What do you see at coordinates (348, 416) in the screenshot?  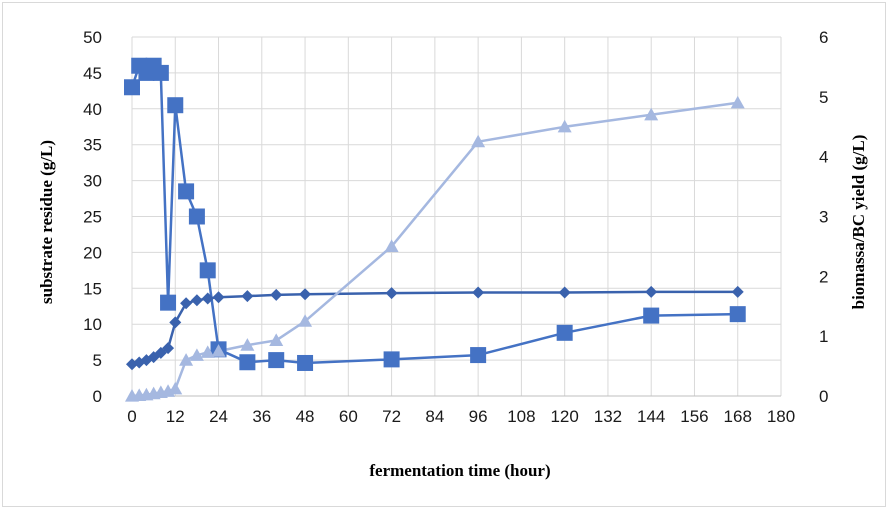 I see `x-tick-label: 60` at bounding box center [348, 416].